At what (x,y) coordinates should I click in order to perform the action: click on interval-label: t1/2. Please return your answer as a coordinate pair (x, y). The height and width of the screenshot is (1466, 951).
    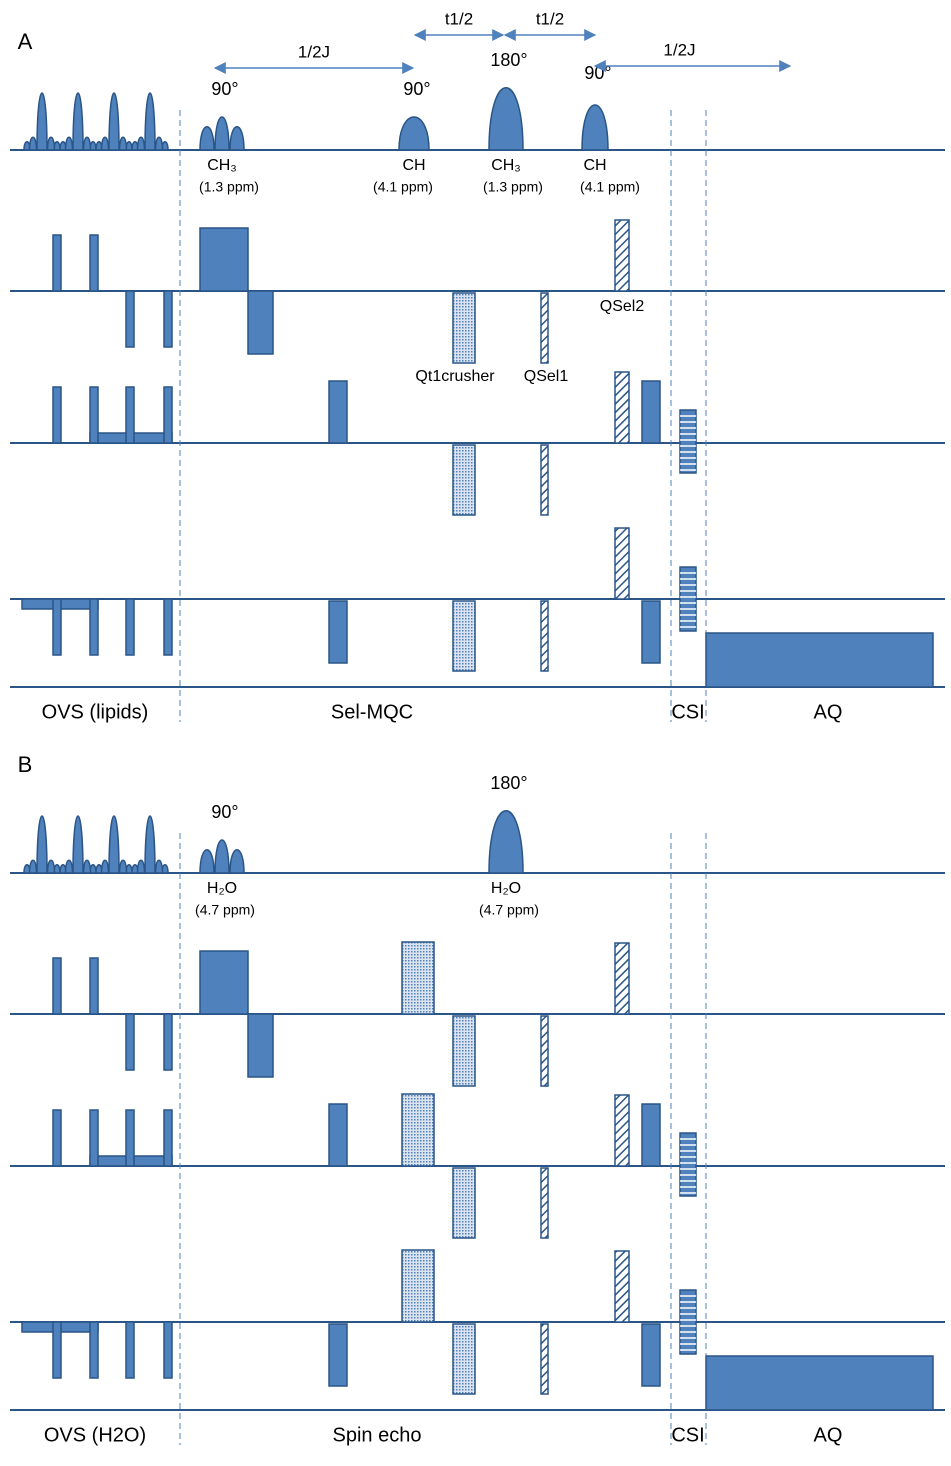
    Looking at the image, I should click on (459, 18).